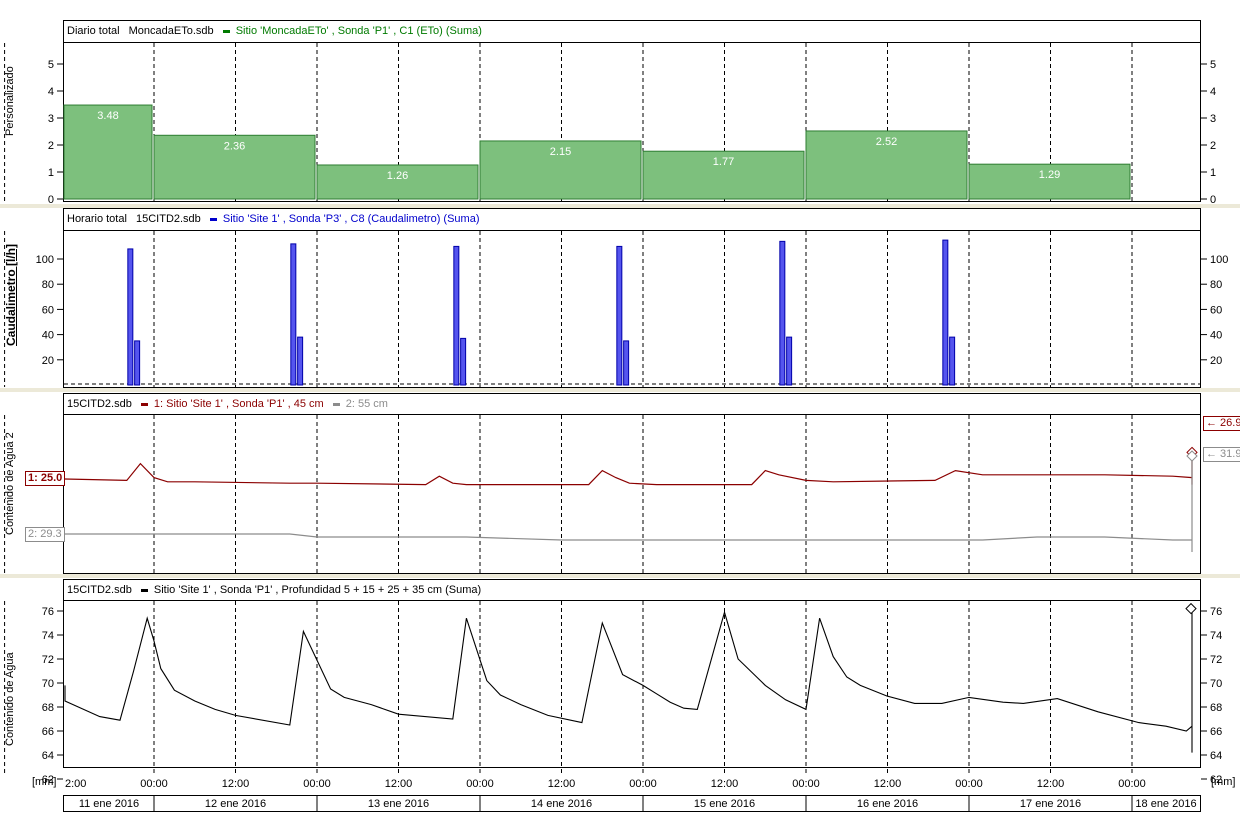  I want to click on y-tick-label-left: 60, so click(48, 310).